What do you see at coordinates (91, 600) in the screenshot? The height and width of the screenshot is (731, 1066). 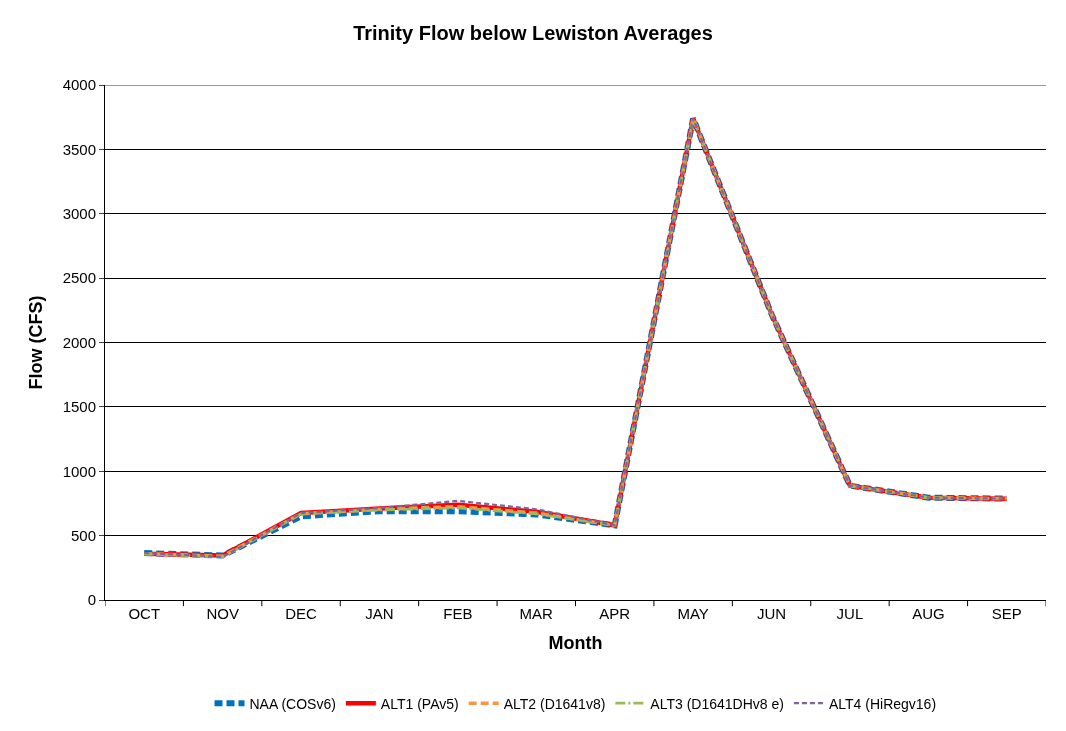 I see `y-tick-label: 0` at bounding box center [91, 600].